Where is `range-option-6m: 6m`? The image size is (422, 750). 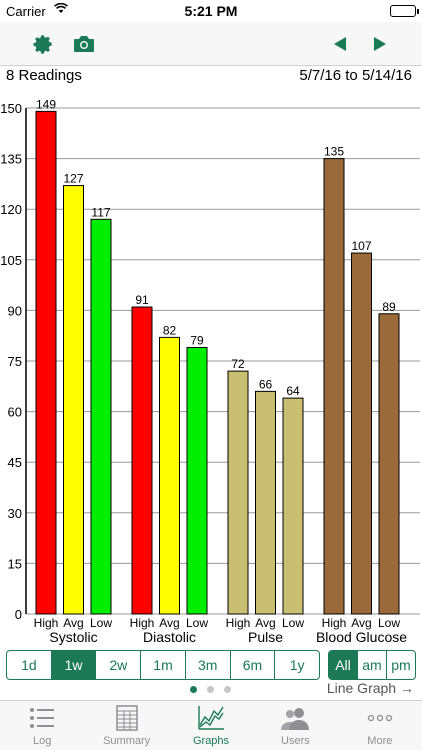 range-option-6m: 6m is located at coordinates (253, 665).